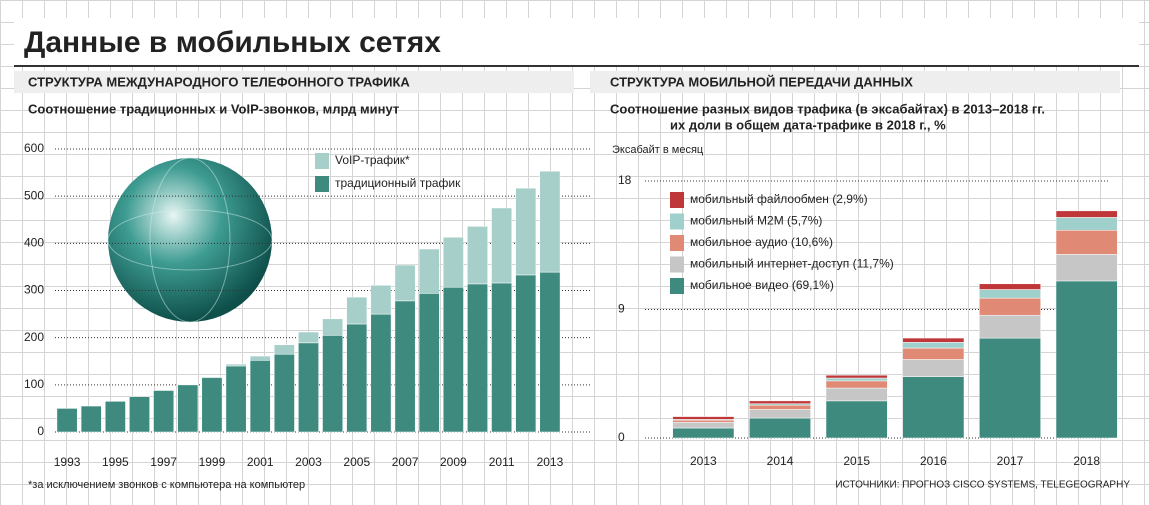  Describe the element at coordinates (34, 384) in the screenshot. I see `y-tick-label: 100` at that location.